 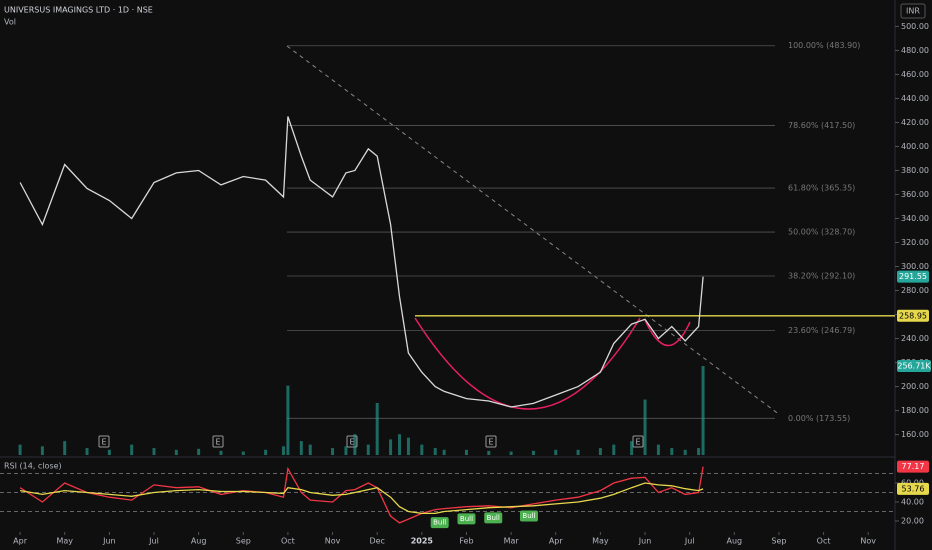 What do you see at coordinates (915, 410) in the screenshot?
I see `y-tick-label: 180.00` at bounding box center [915, 410].